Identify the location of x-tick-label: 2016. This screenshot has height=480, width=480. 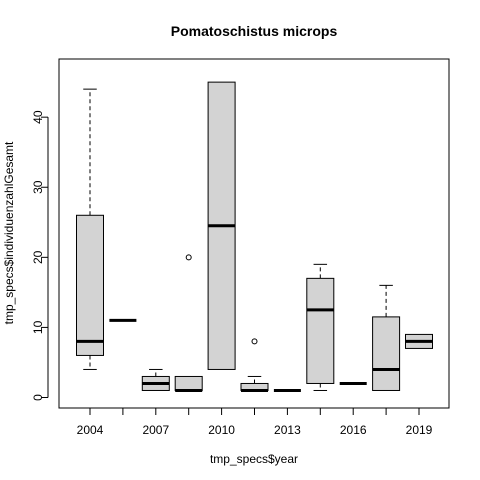
(353, 430).